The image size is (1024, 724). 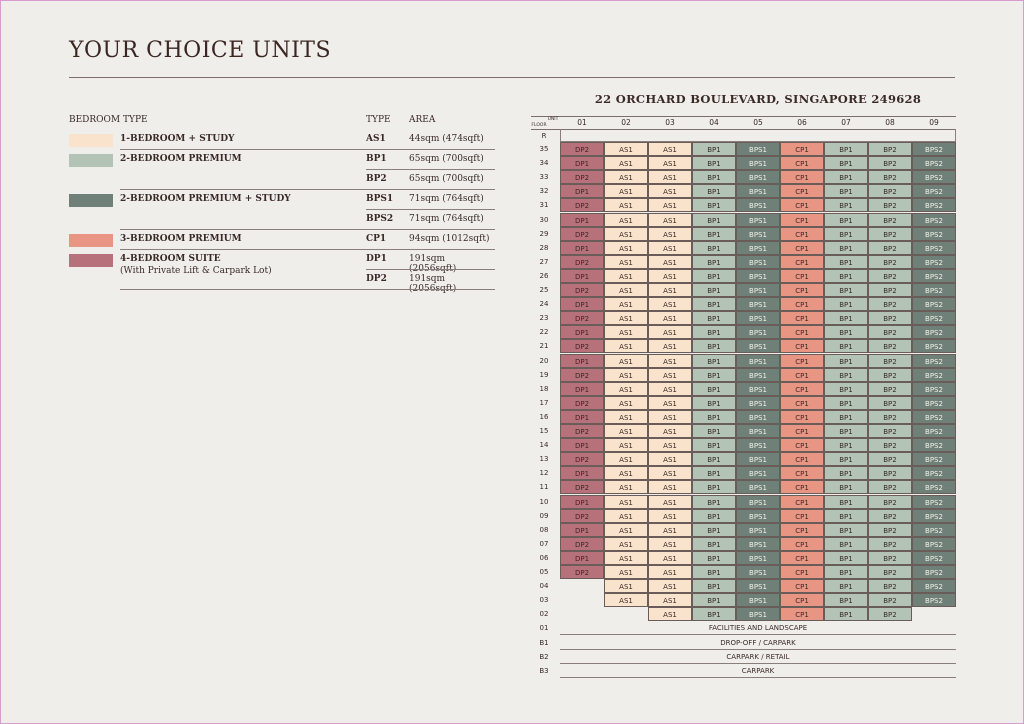 What do you see at coordinates (512, 77) in the screenshot?
I see `title-divider` at bounding box center [512, 77].